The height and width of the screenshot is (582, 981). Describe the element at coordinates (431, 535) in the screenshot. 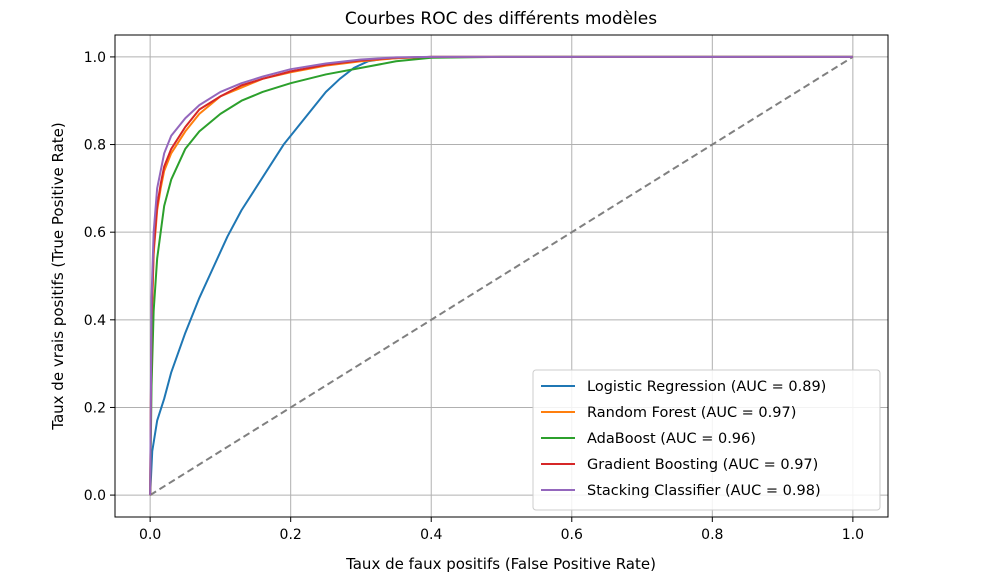

I see `x-tick-label: 0.4` at that location.